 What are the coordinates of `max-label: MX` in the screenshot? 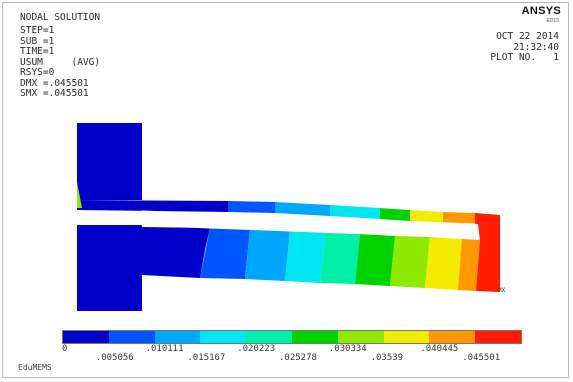 It's located at (502, 290).